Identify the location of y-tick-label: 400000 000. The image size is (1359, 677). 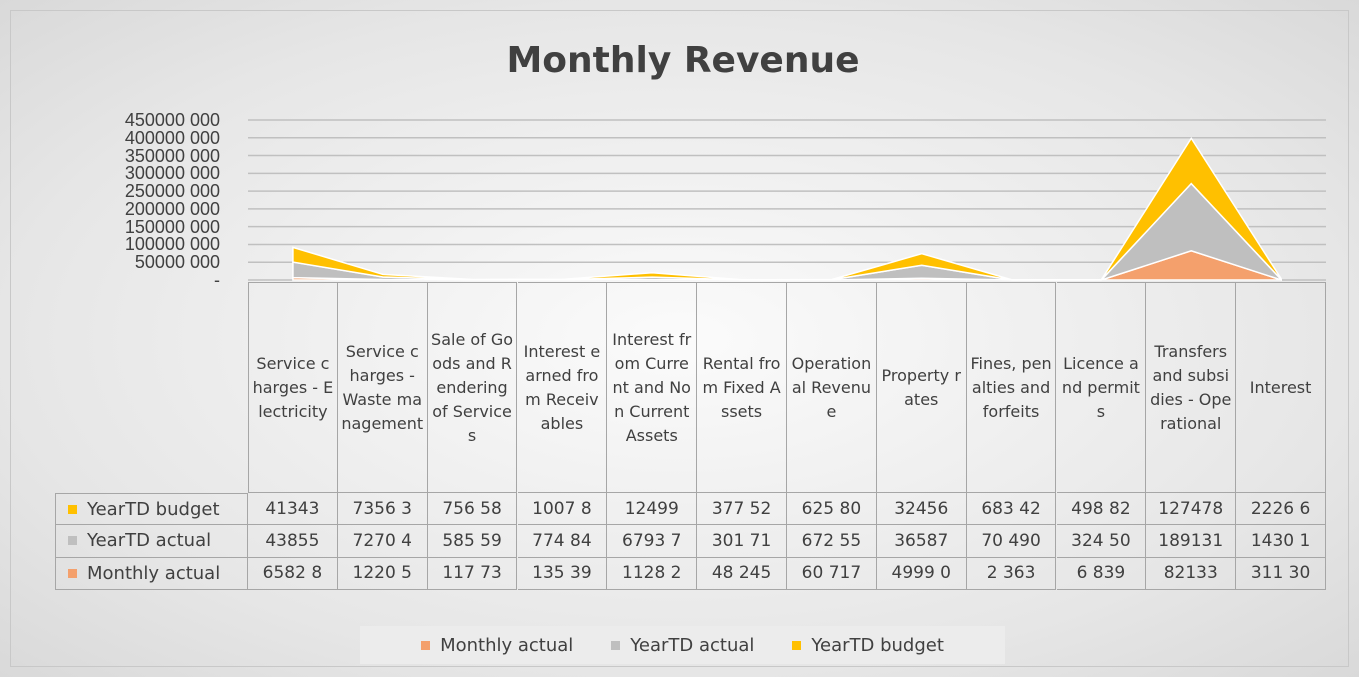
(172, 137).